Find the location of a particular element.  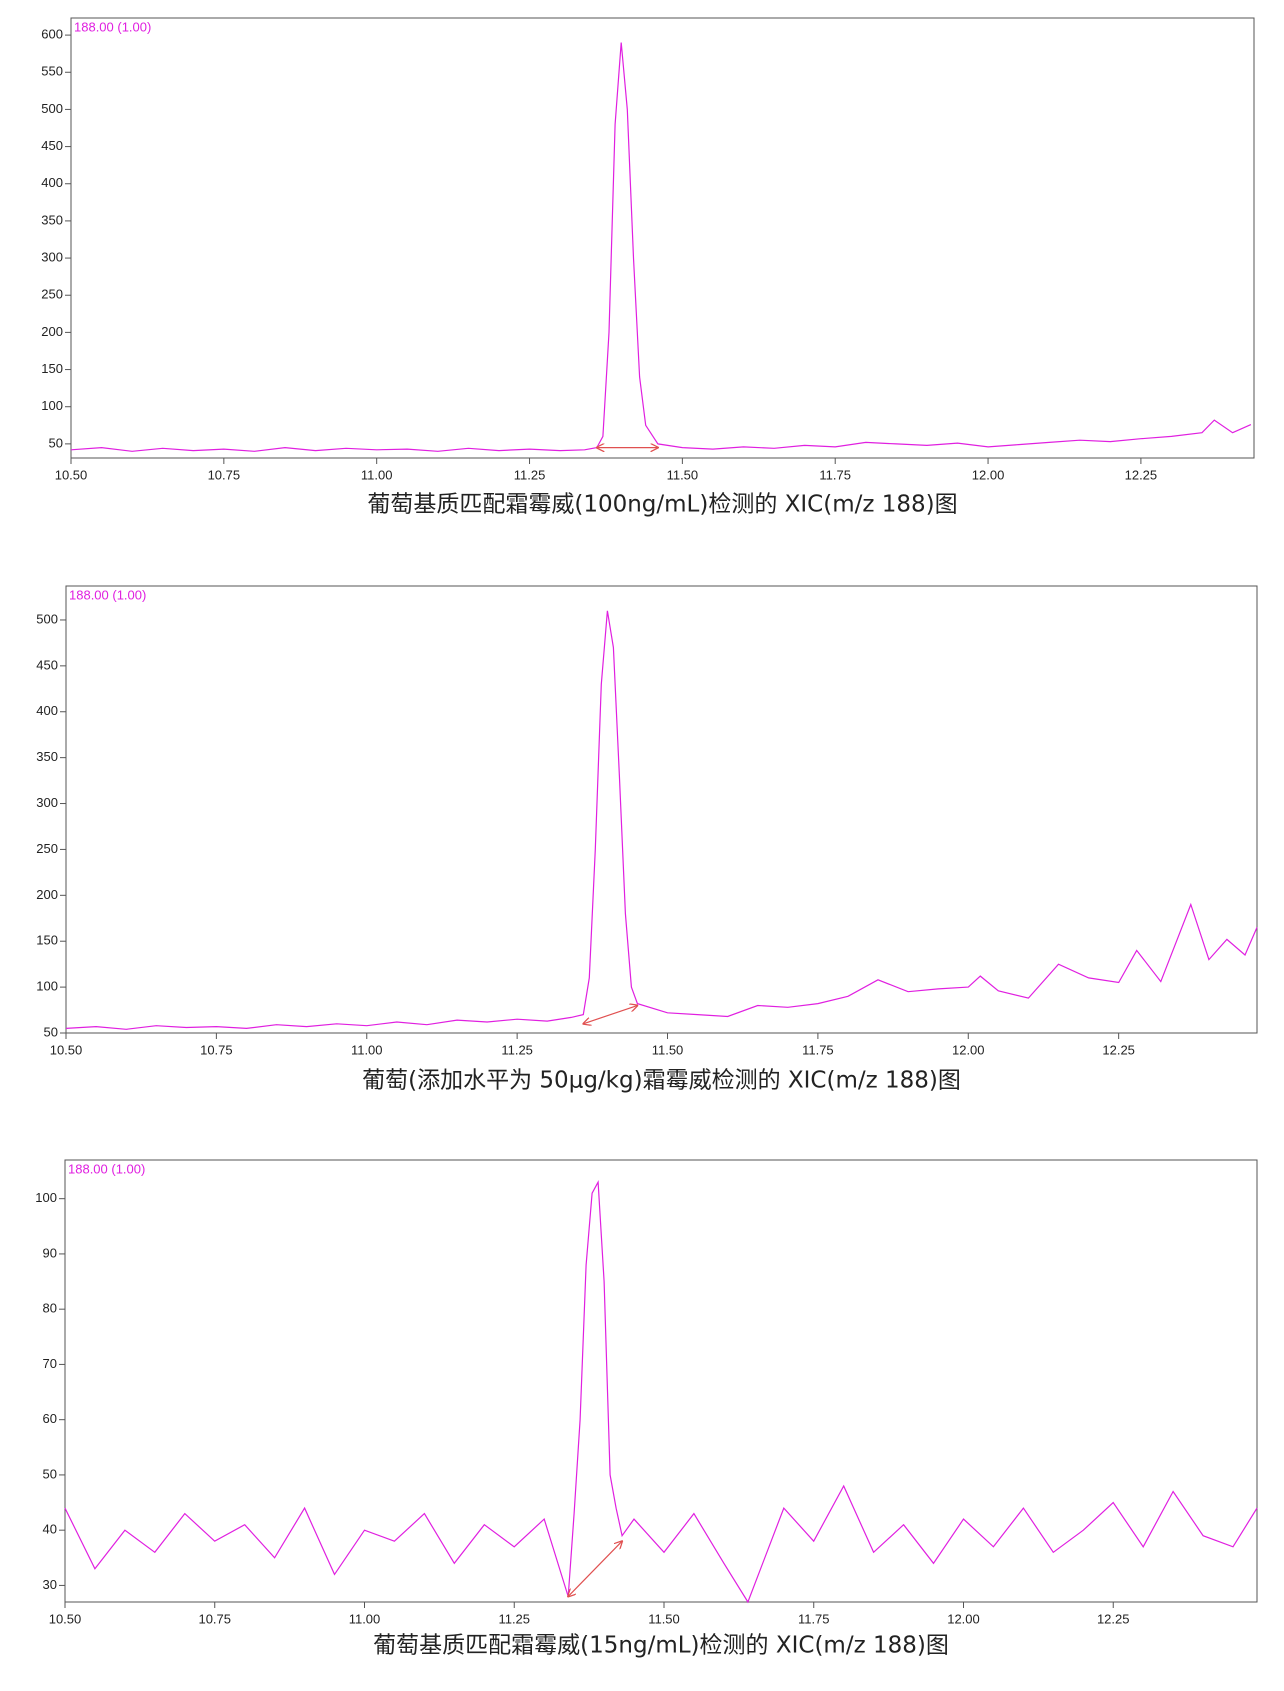

y-tick-label: 60 is located at coordinates (50, 1418).